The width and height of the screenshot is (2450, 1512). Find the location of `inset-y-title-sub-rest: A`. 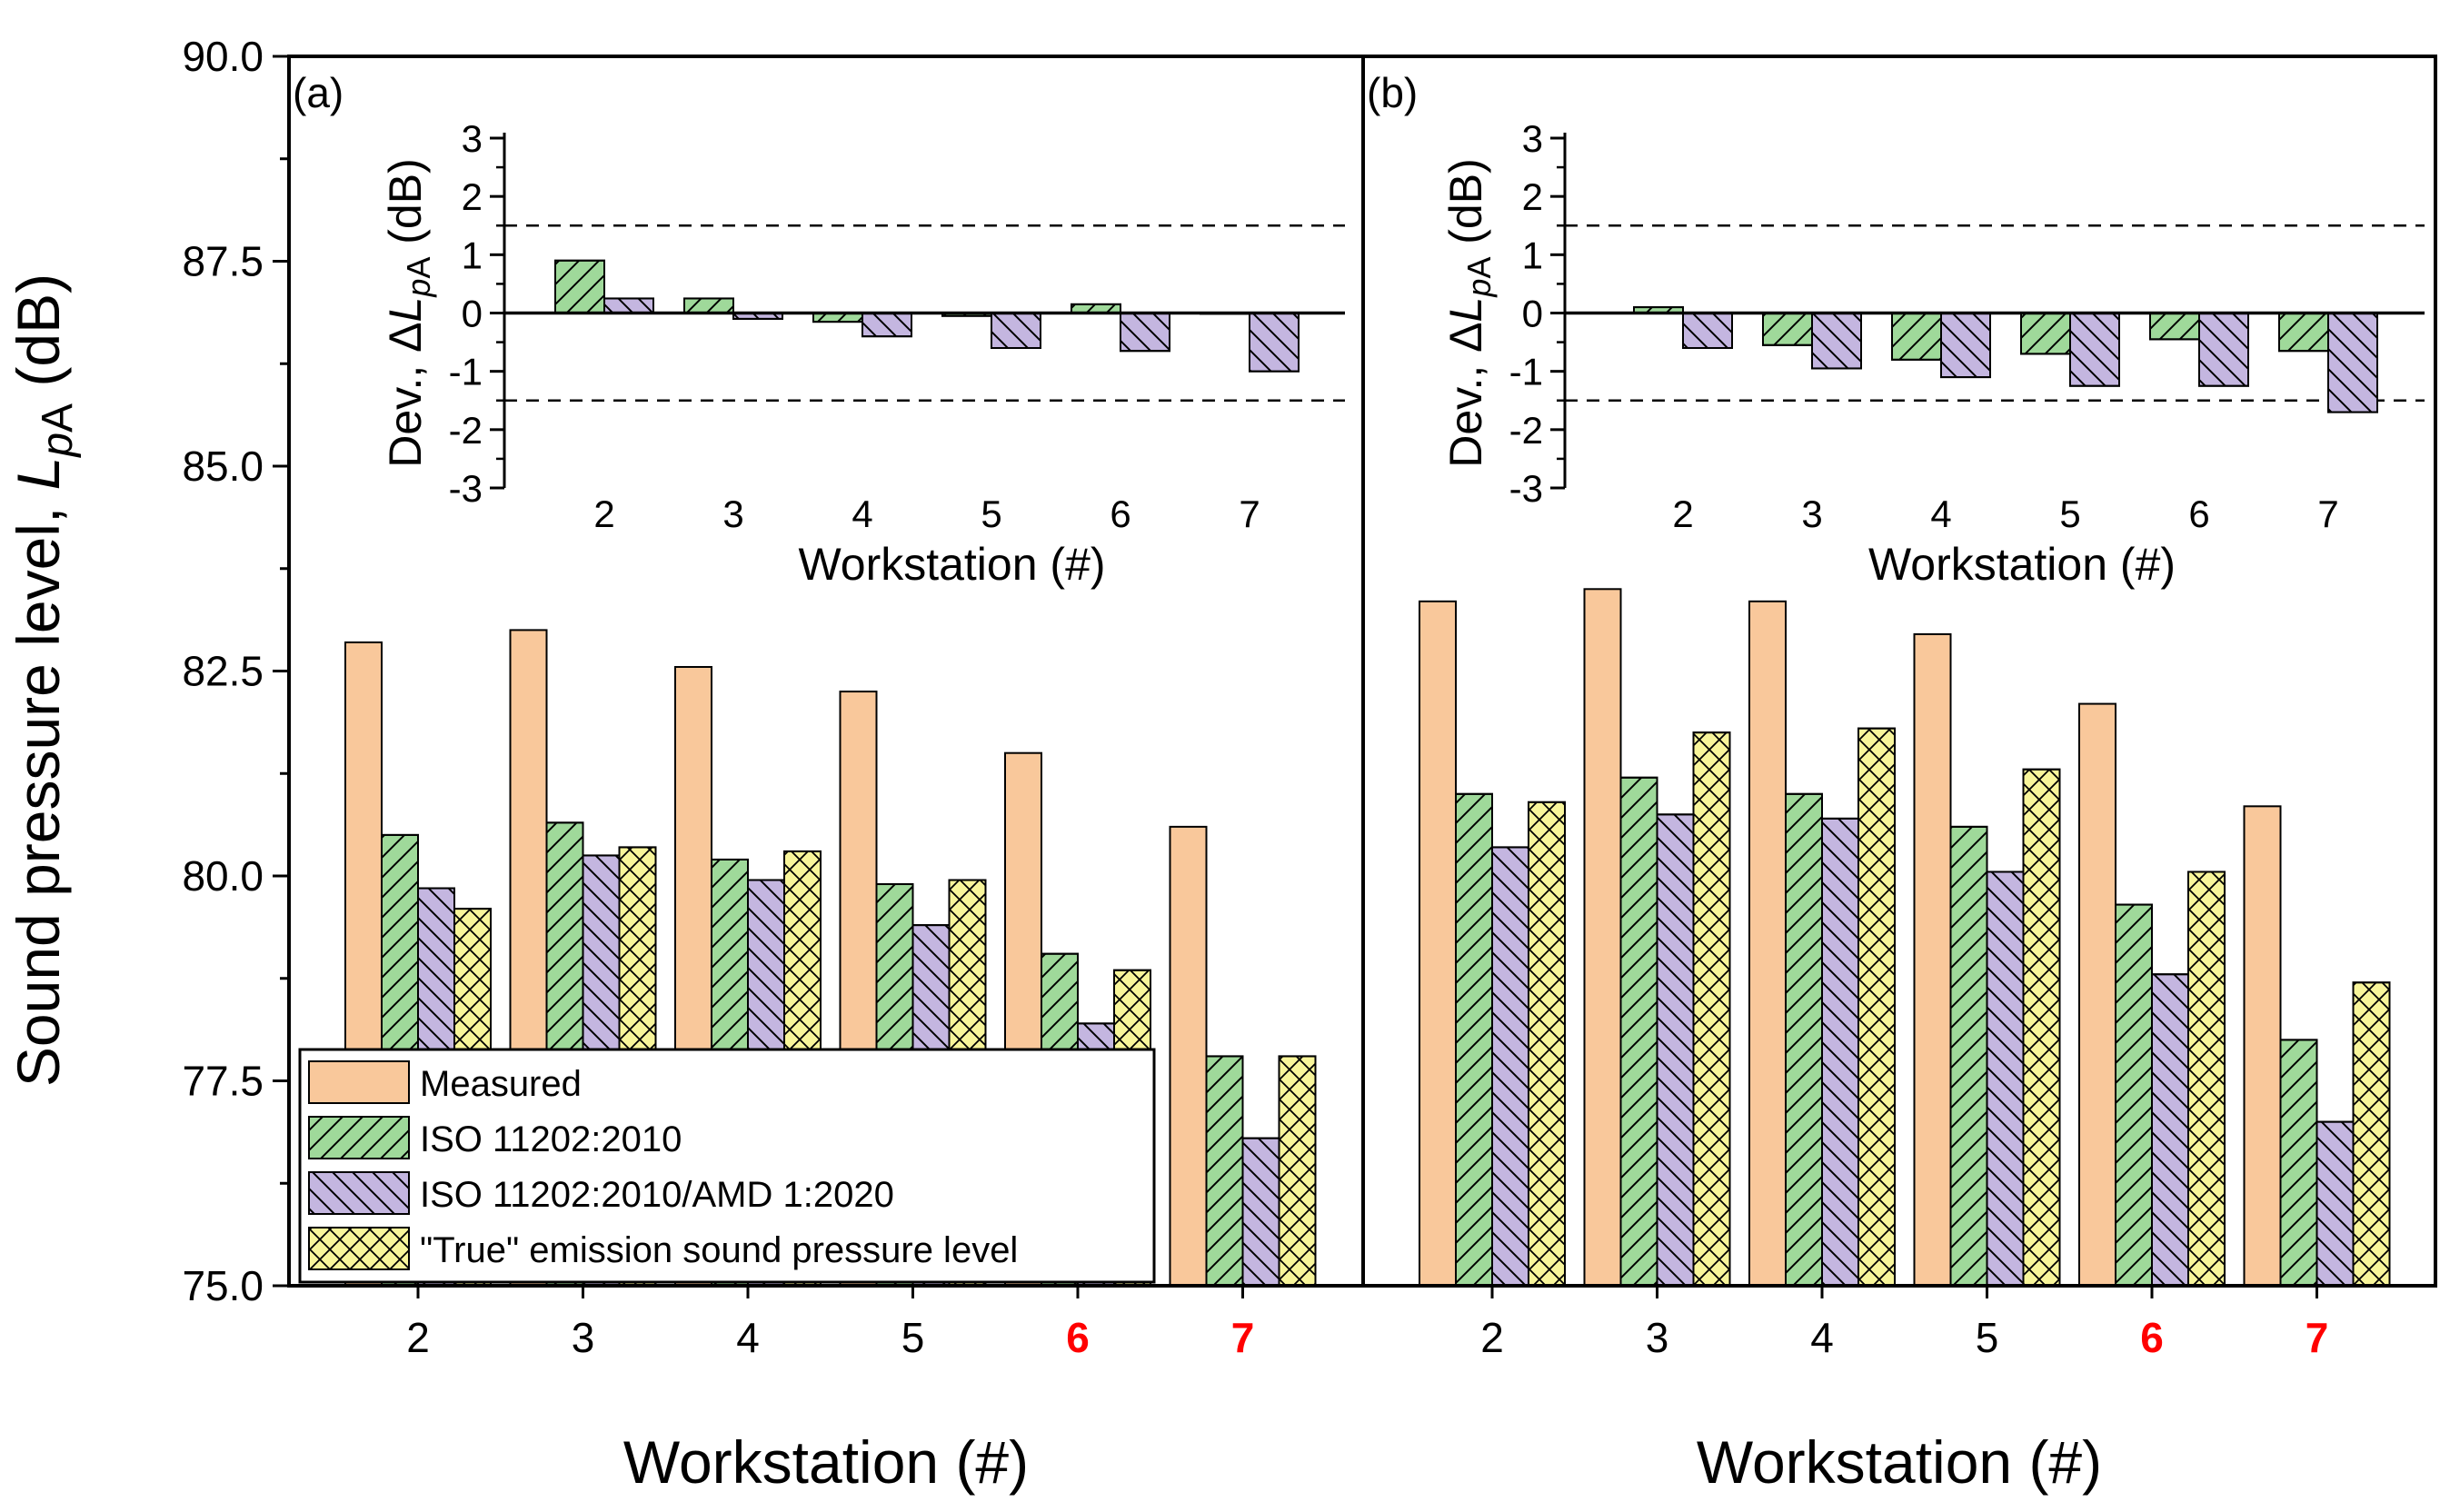

inset-y-title-sub-rest: A is located at coordinates (1479, 268).